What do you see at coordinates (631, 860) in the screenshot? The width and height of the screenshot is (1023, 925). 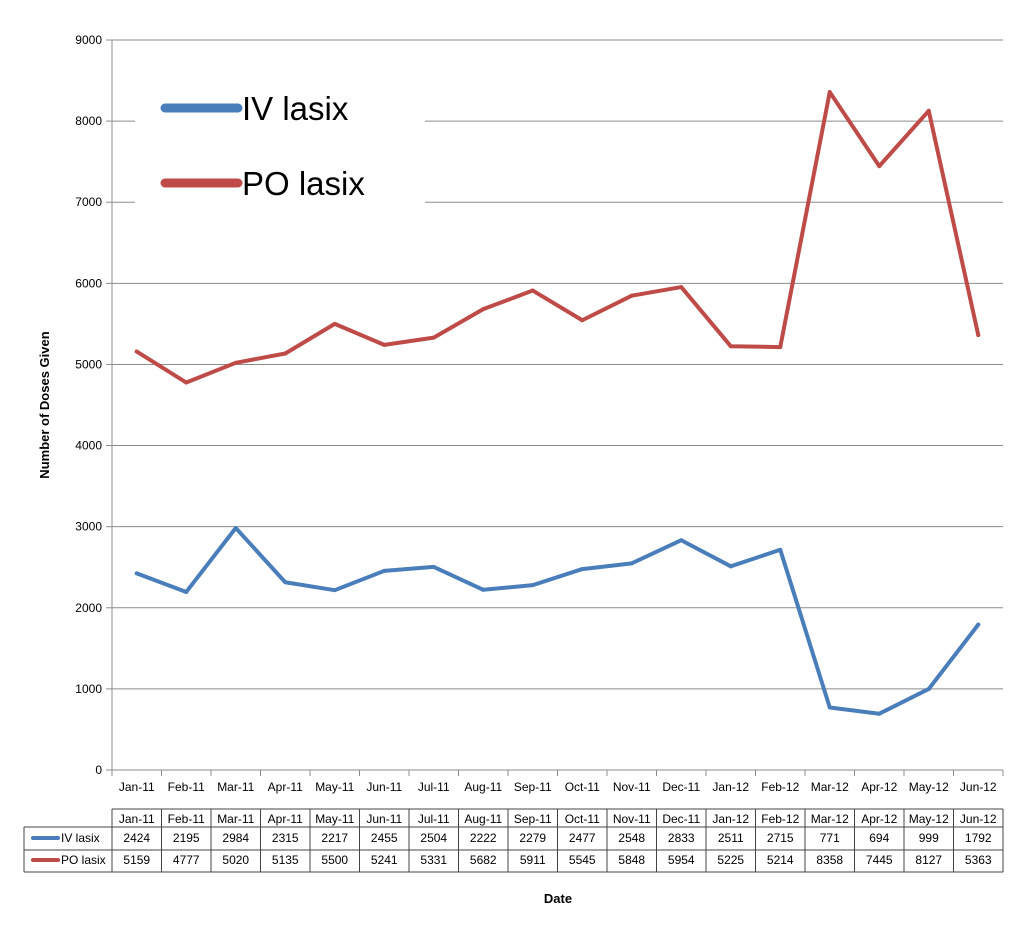 I see `table-cell: 5848` at bounding box center [631, 860].